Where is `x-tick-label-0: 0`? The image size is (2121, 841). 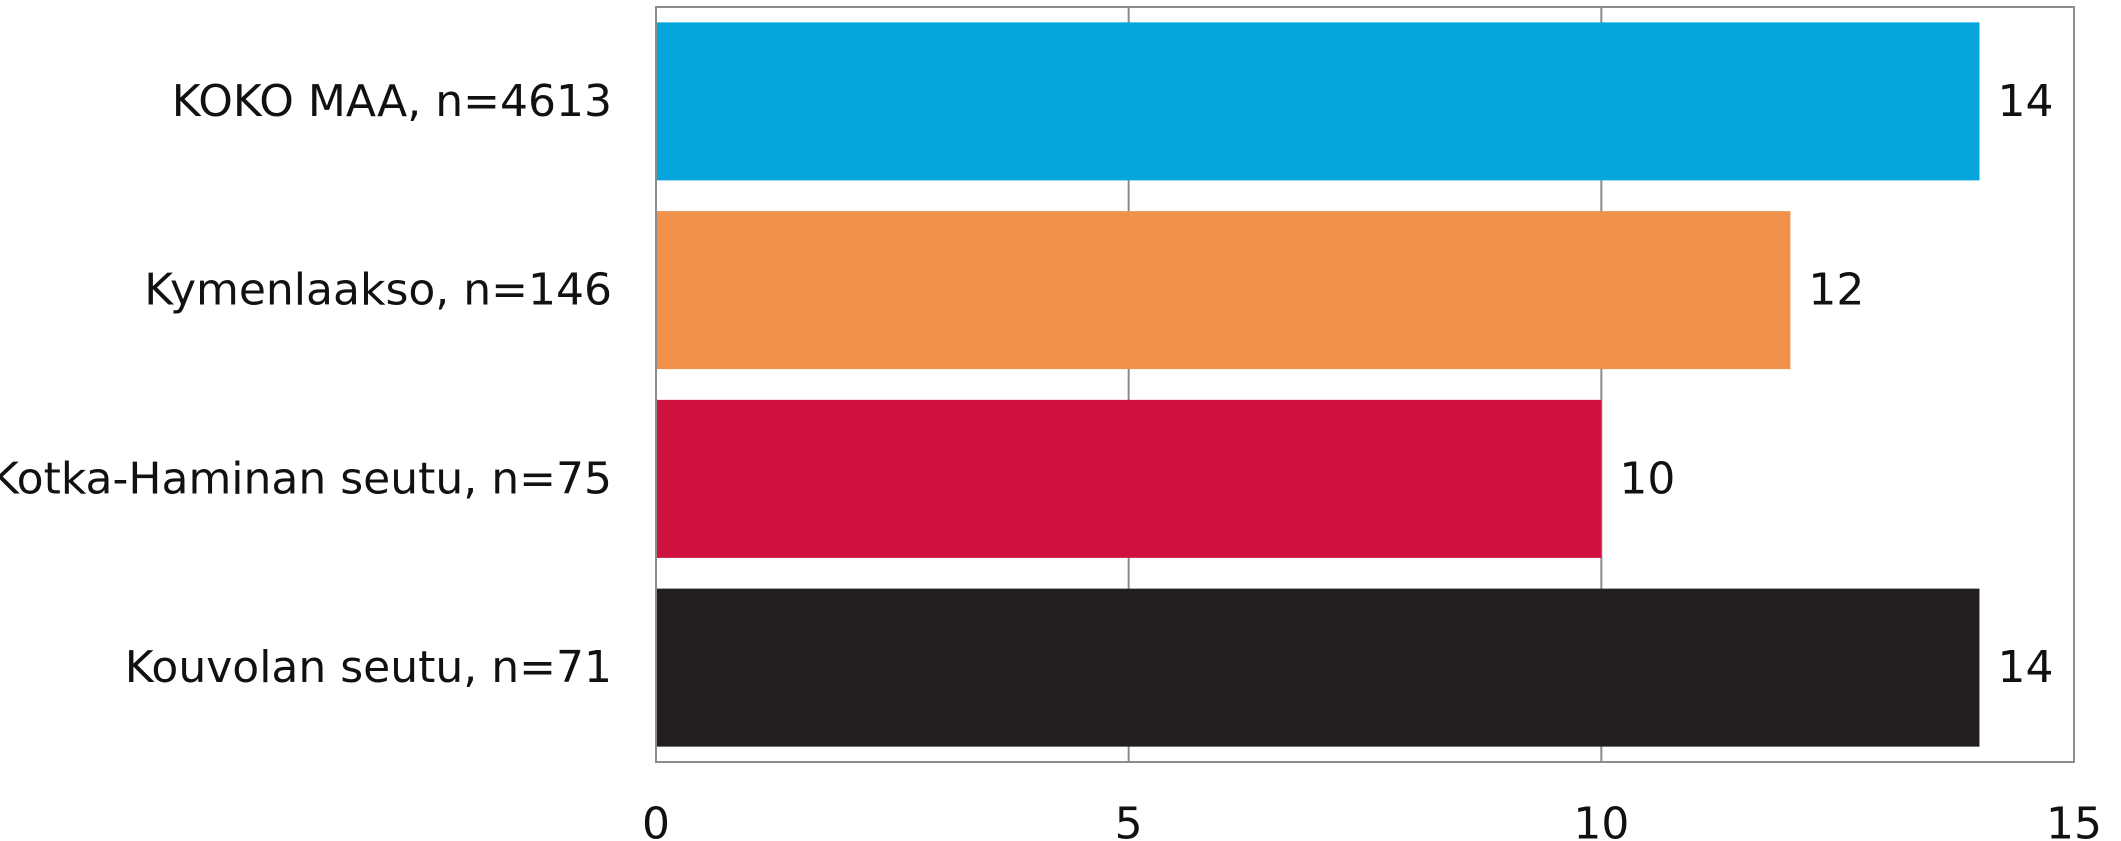
x-tick-label-0: 0 is located at coordinates (656, 820).